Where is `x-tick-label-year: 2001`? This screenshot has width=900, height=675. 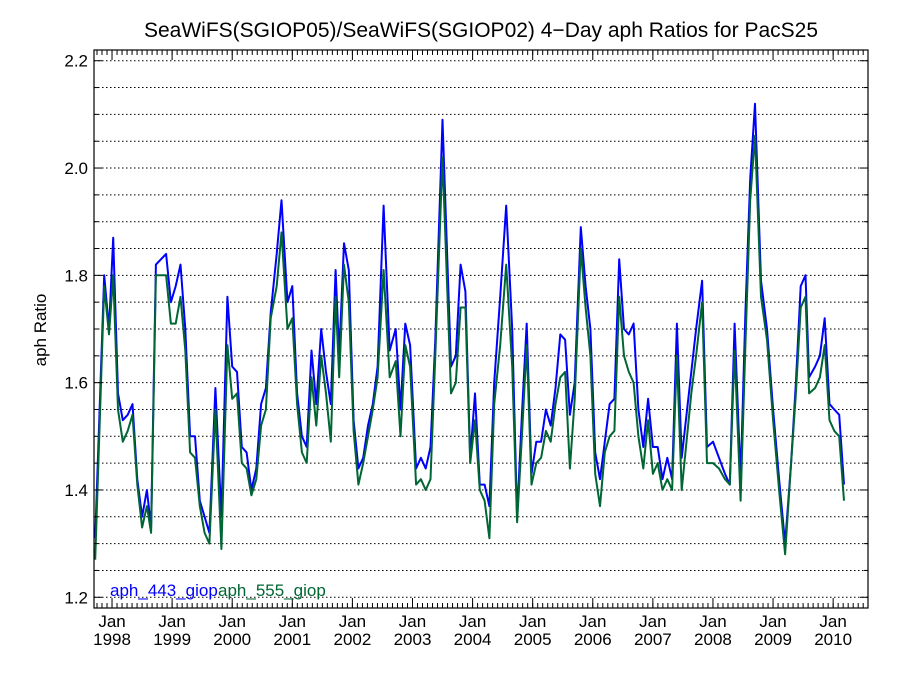
x-tick-label-year: 2001 is located at coordinates (292, 639).